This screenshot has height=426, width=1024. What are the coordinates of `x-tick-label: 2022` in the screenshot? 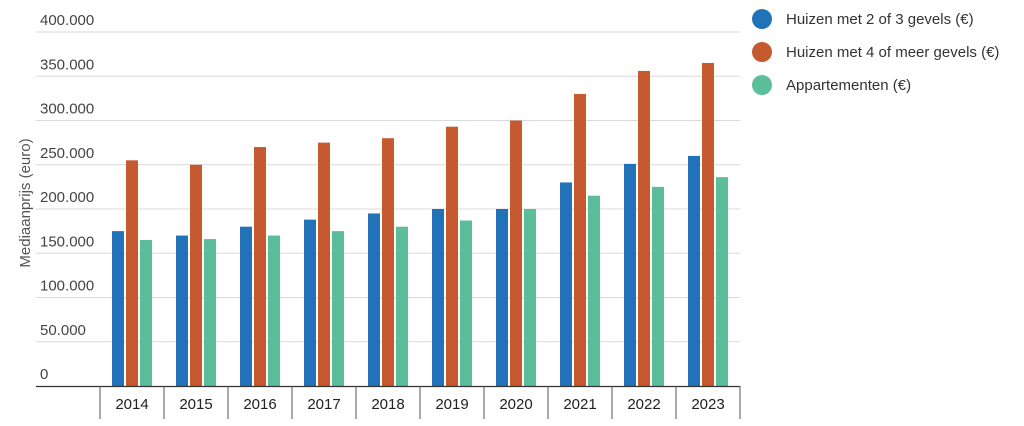 It's located at (643, 404).